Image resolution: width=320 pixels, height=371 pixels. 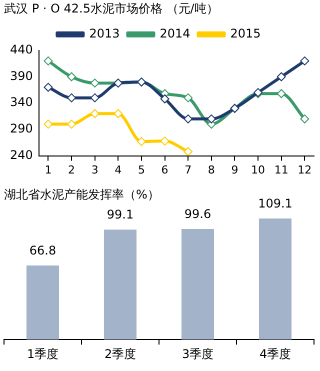 What do you see at coordinates (188, 169) in the screenshot?
I see `x-tick-label: 7` at bounding box center [188, 169].